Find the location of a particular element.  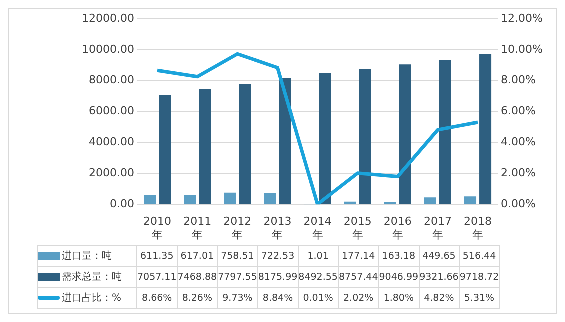

x-tick-label: 2017年 is located at coordinates (438, 228).